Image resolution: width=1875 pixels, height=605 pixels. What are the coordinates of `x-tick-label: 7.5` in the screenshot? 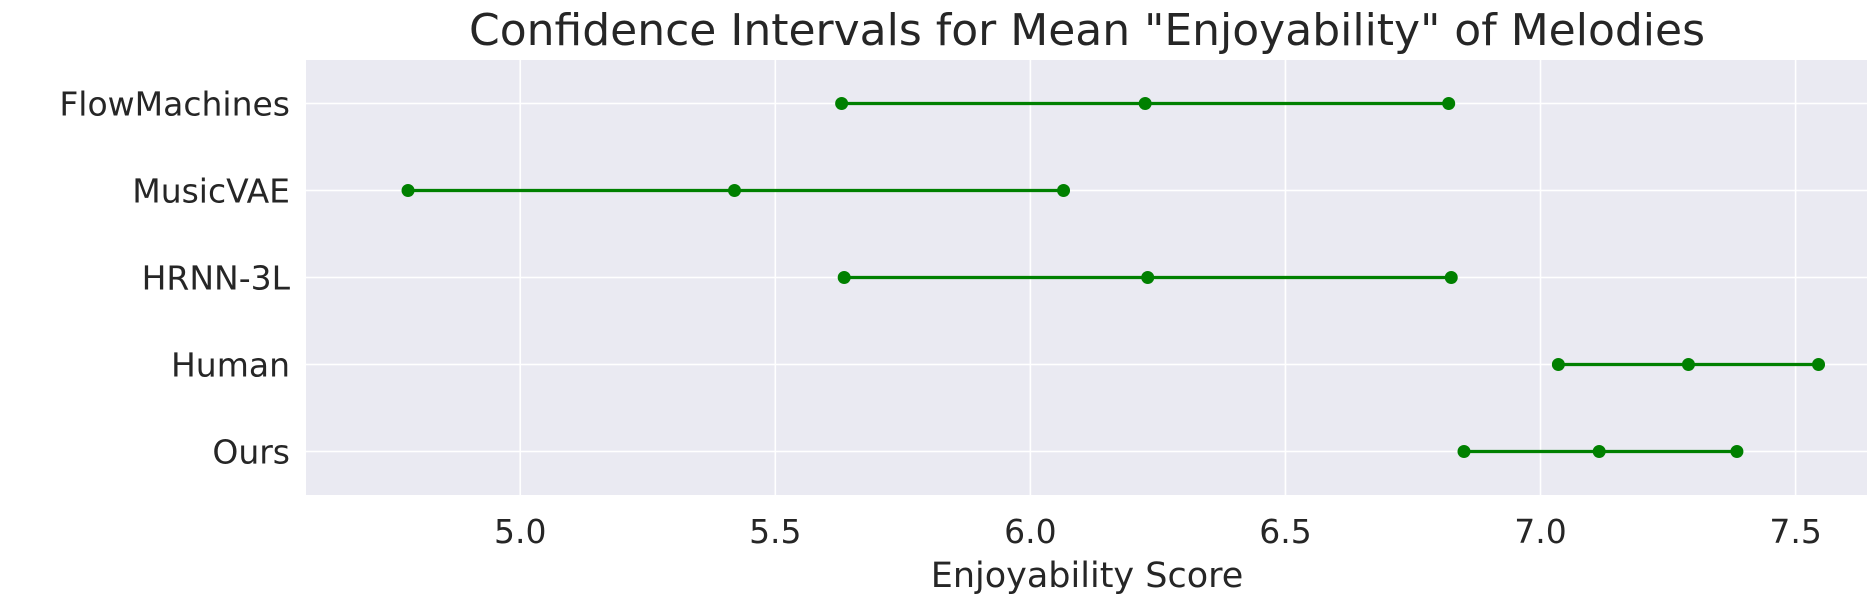 It's located at (1795, 531).